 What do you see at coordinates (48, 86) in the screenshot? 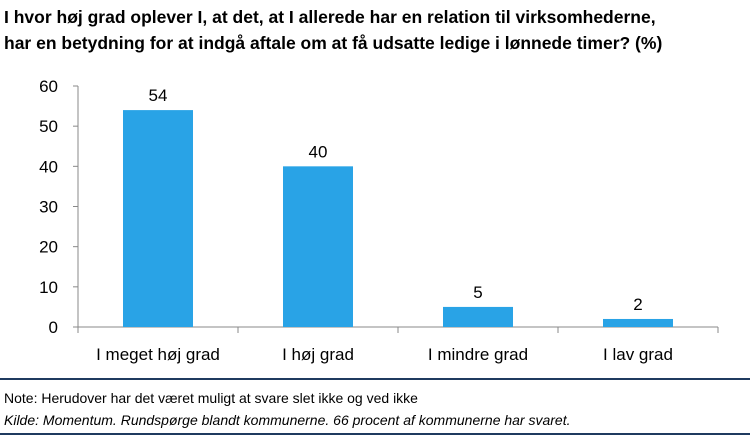
I see `y-tick-label: 60` at bounding box center [48, 86].